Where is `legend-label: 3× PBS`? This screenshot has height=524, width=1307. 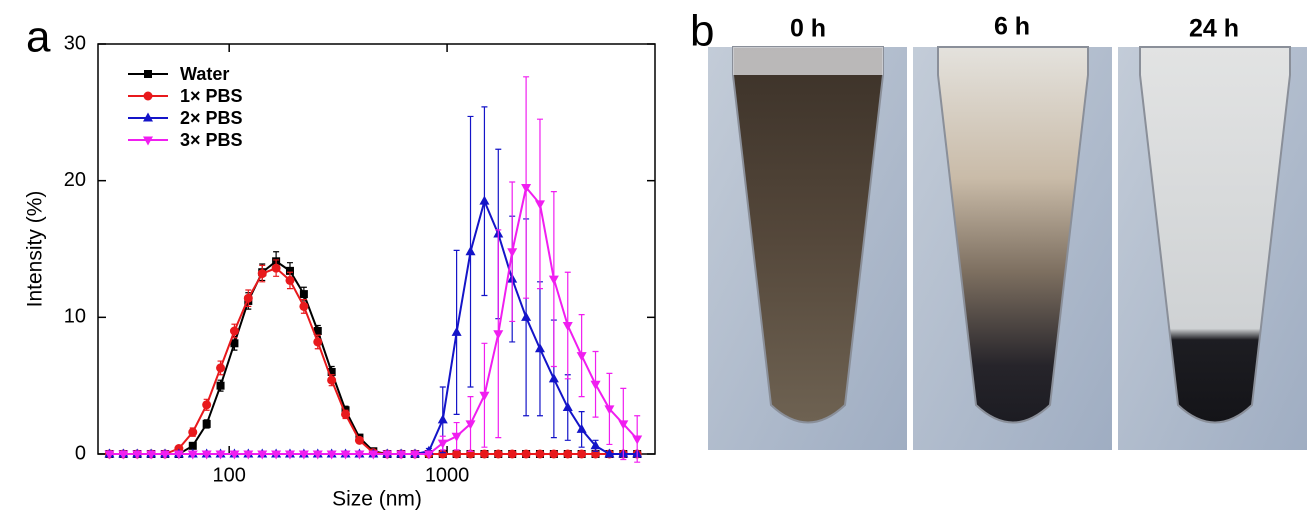 legend-label: 3× PBS is located at coordinates (211, 140).